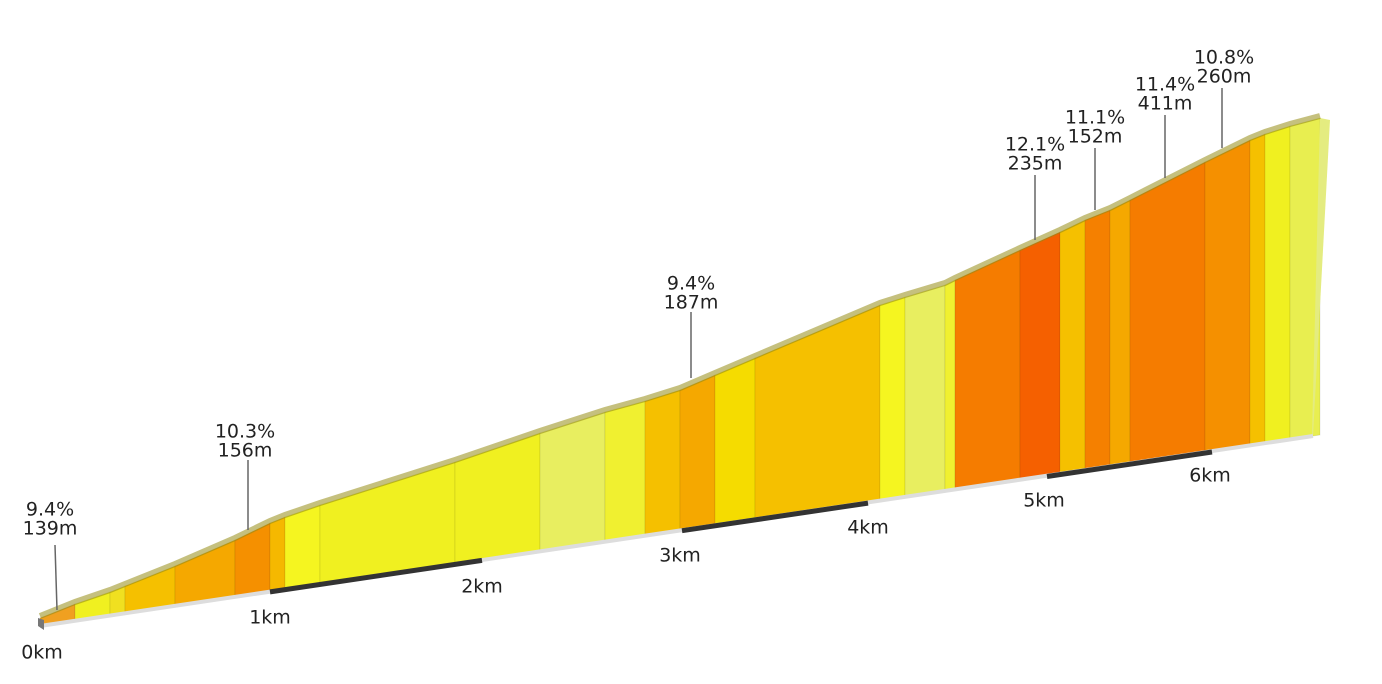 This screenshot has height=684, width=1382. What do you see at coordinates (245, 451) in the screenshot?
I see `length-label: 156m` at bounding box center [245, 451].